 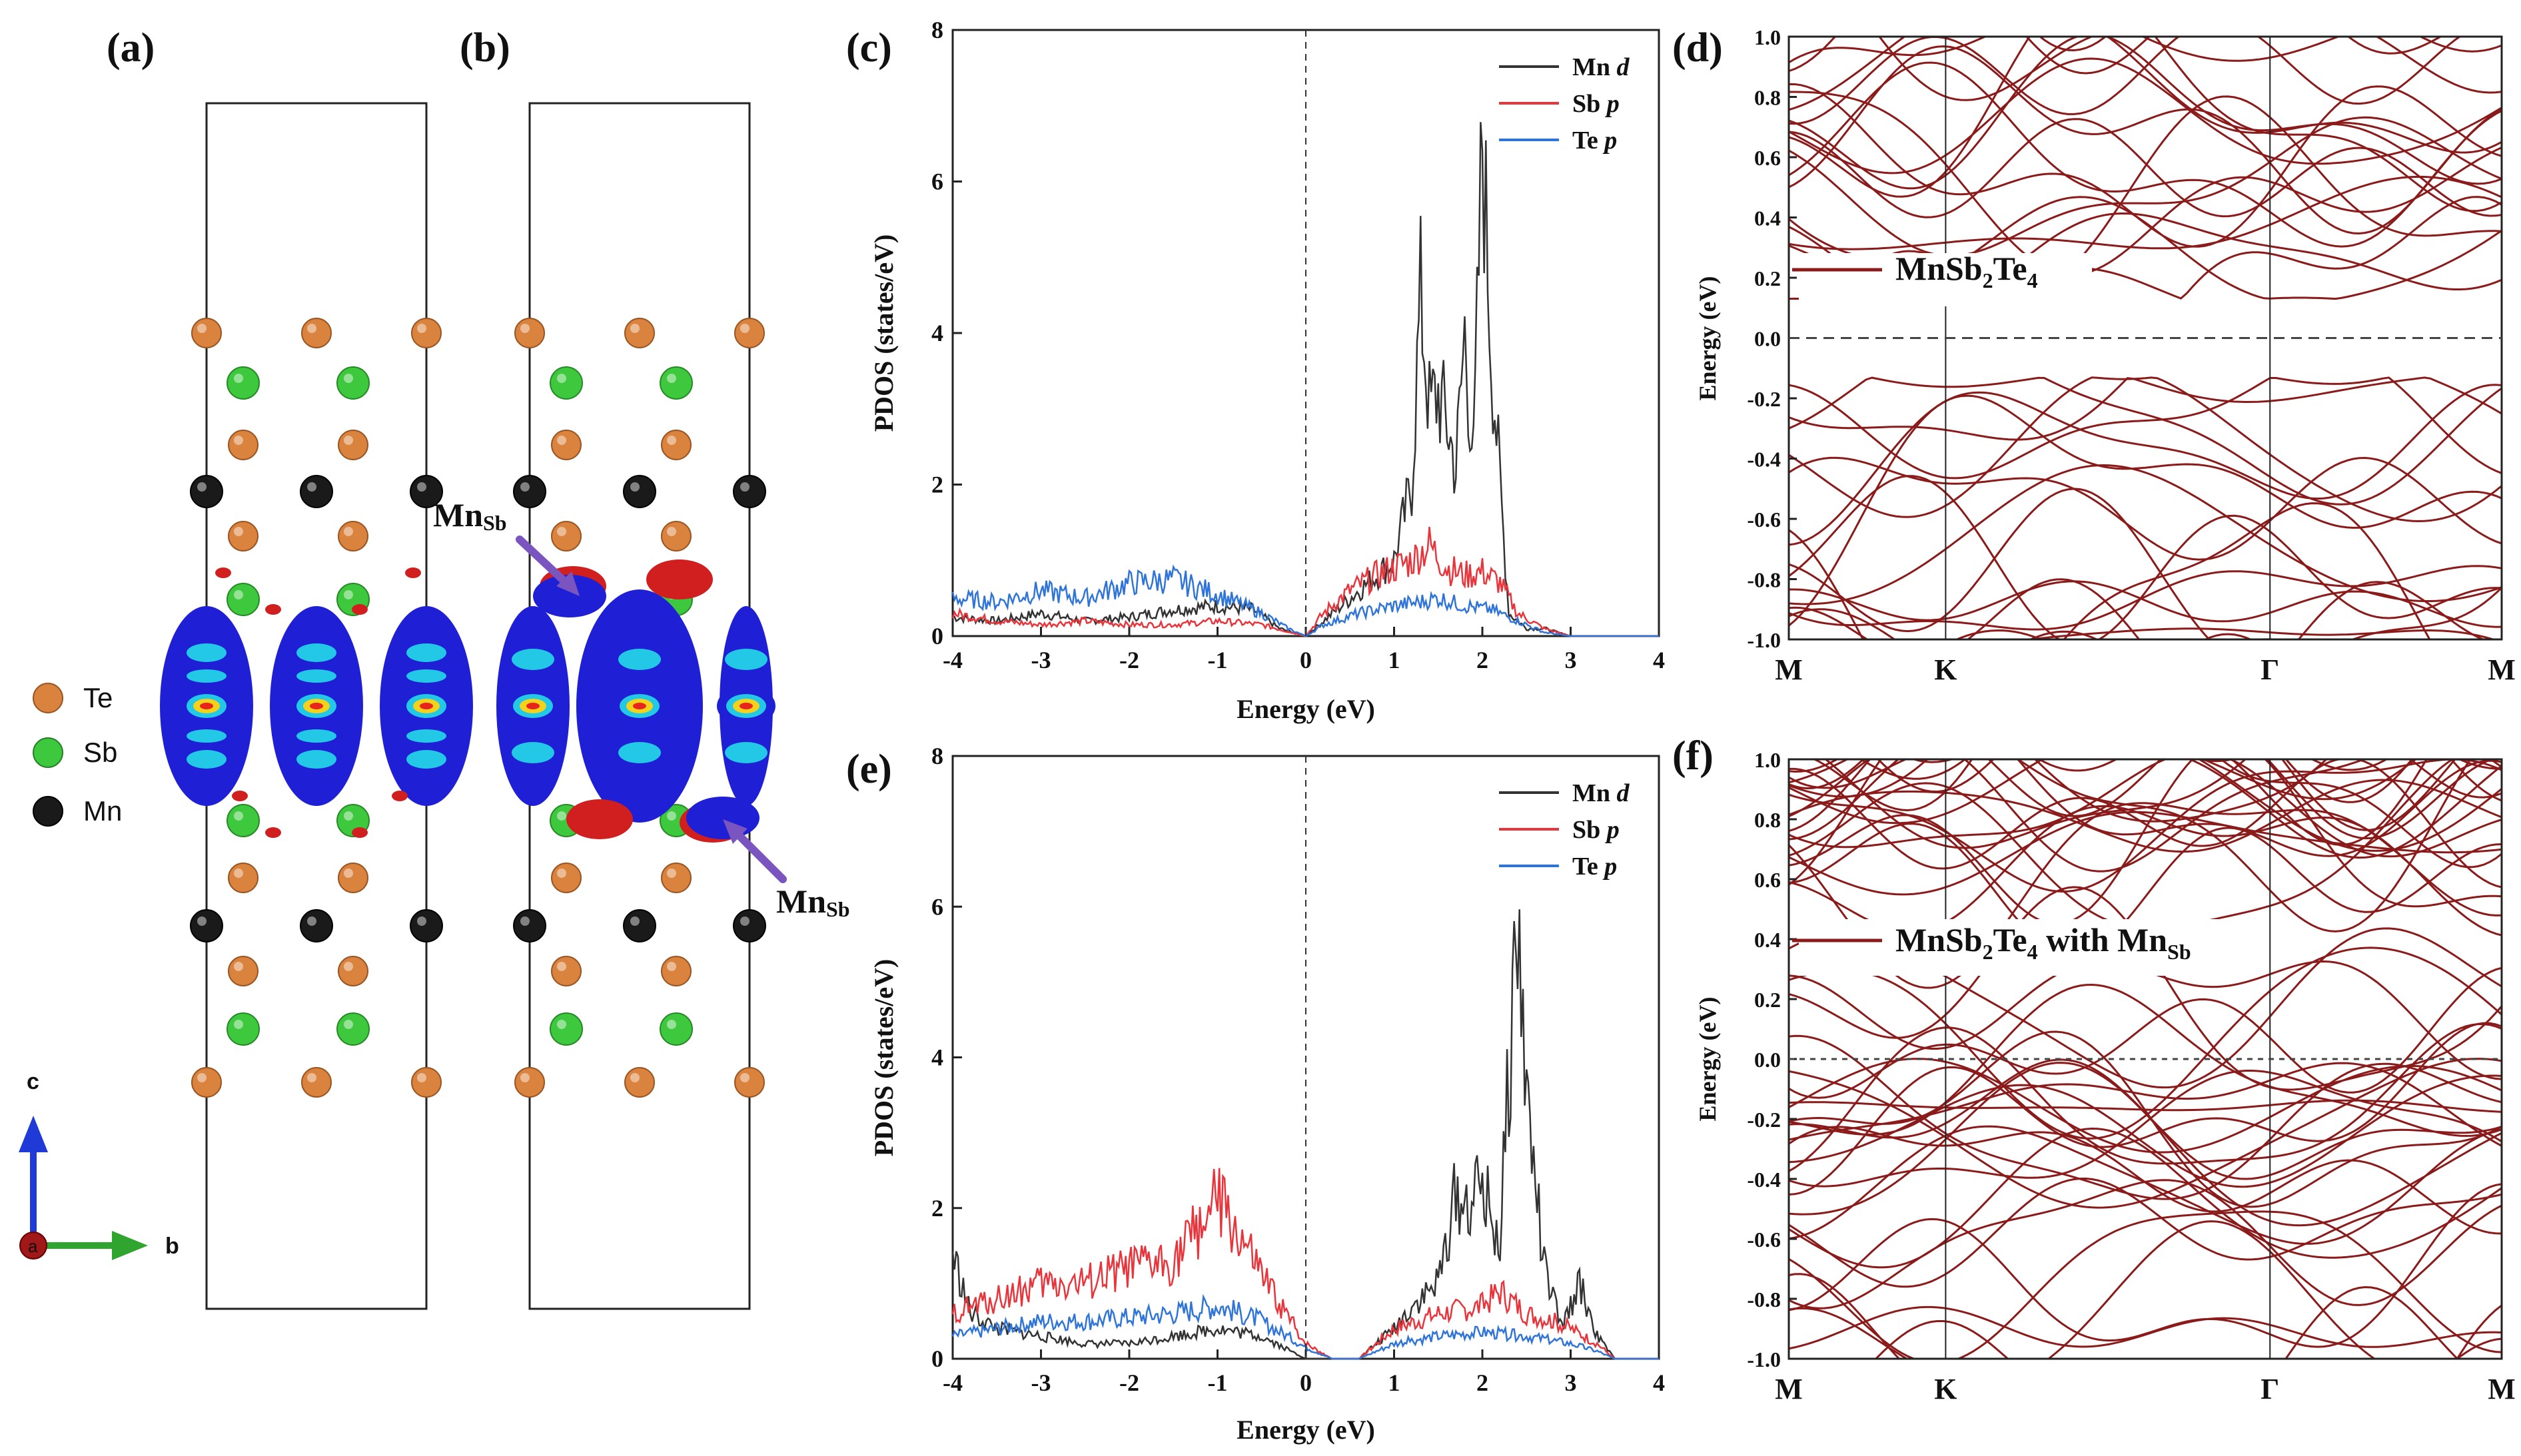 I want to click on plot-d-bands, so click(x=2145, y=338).